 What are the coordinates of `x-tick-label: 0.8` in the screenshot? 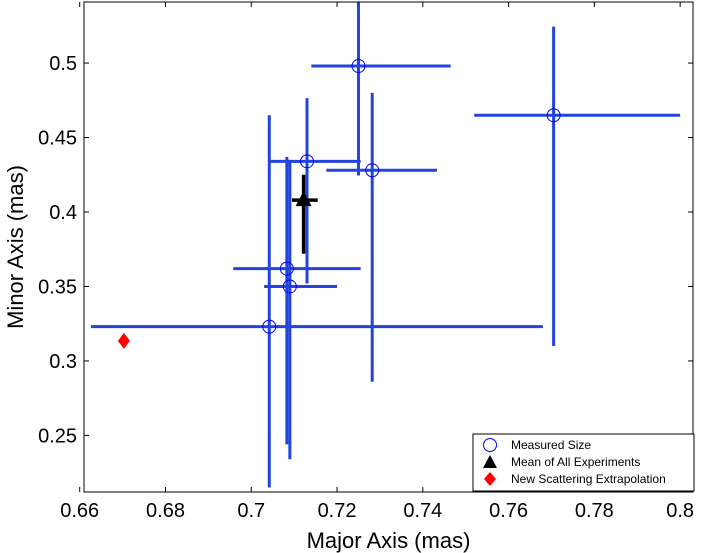 It's located at (680, 511).